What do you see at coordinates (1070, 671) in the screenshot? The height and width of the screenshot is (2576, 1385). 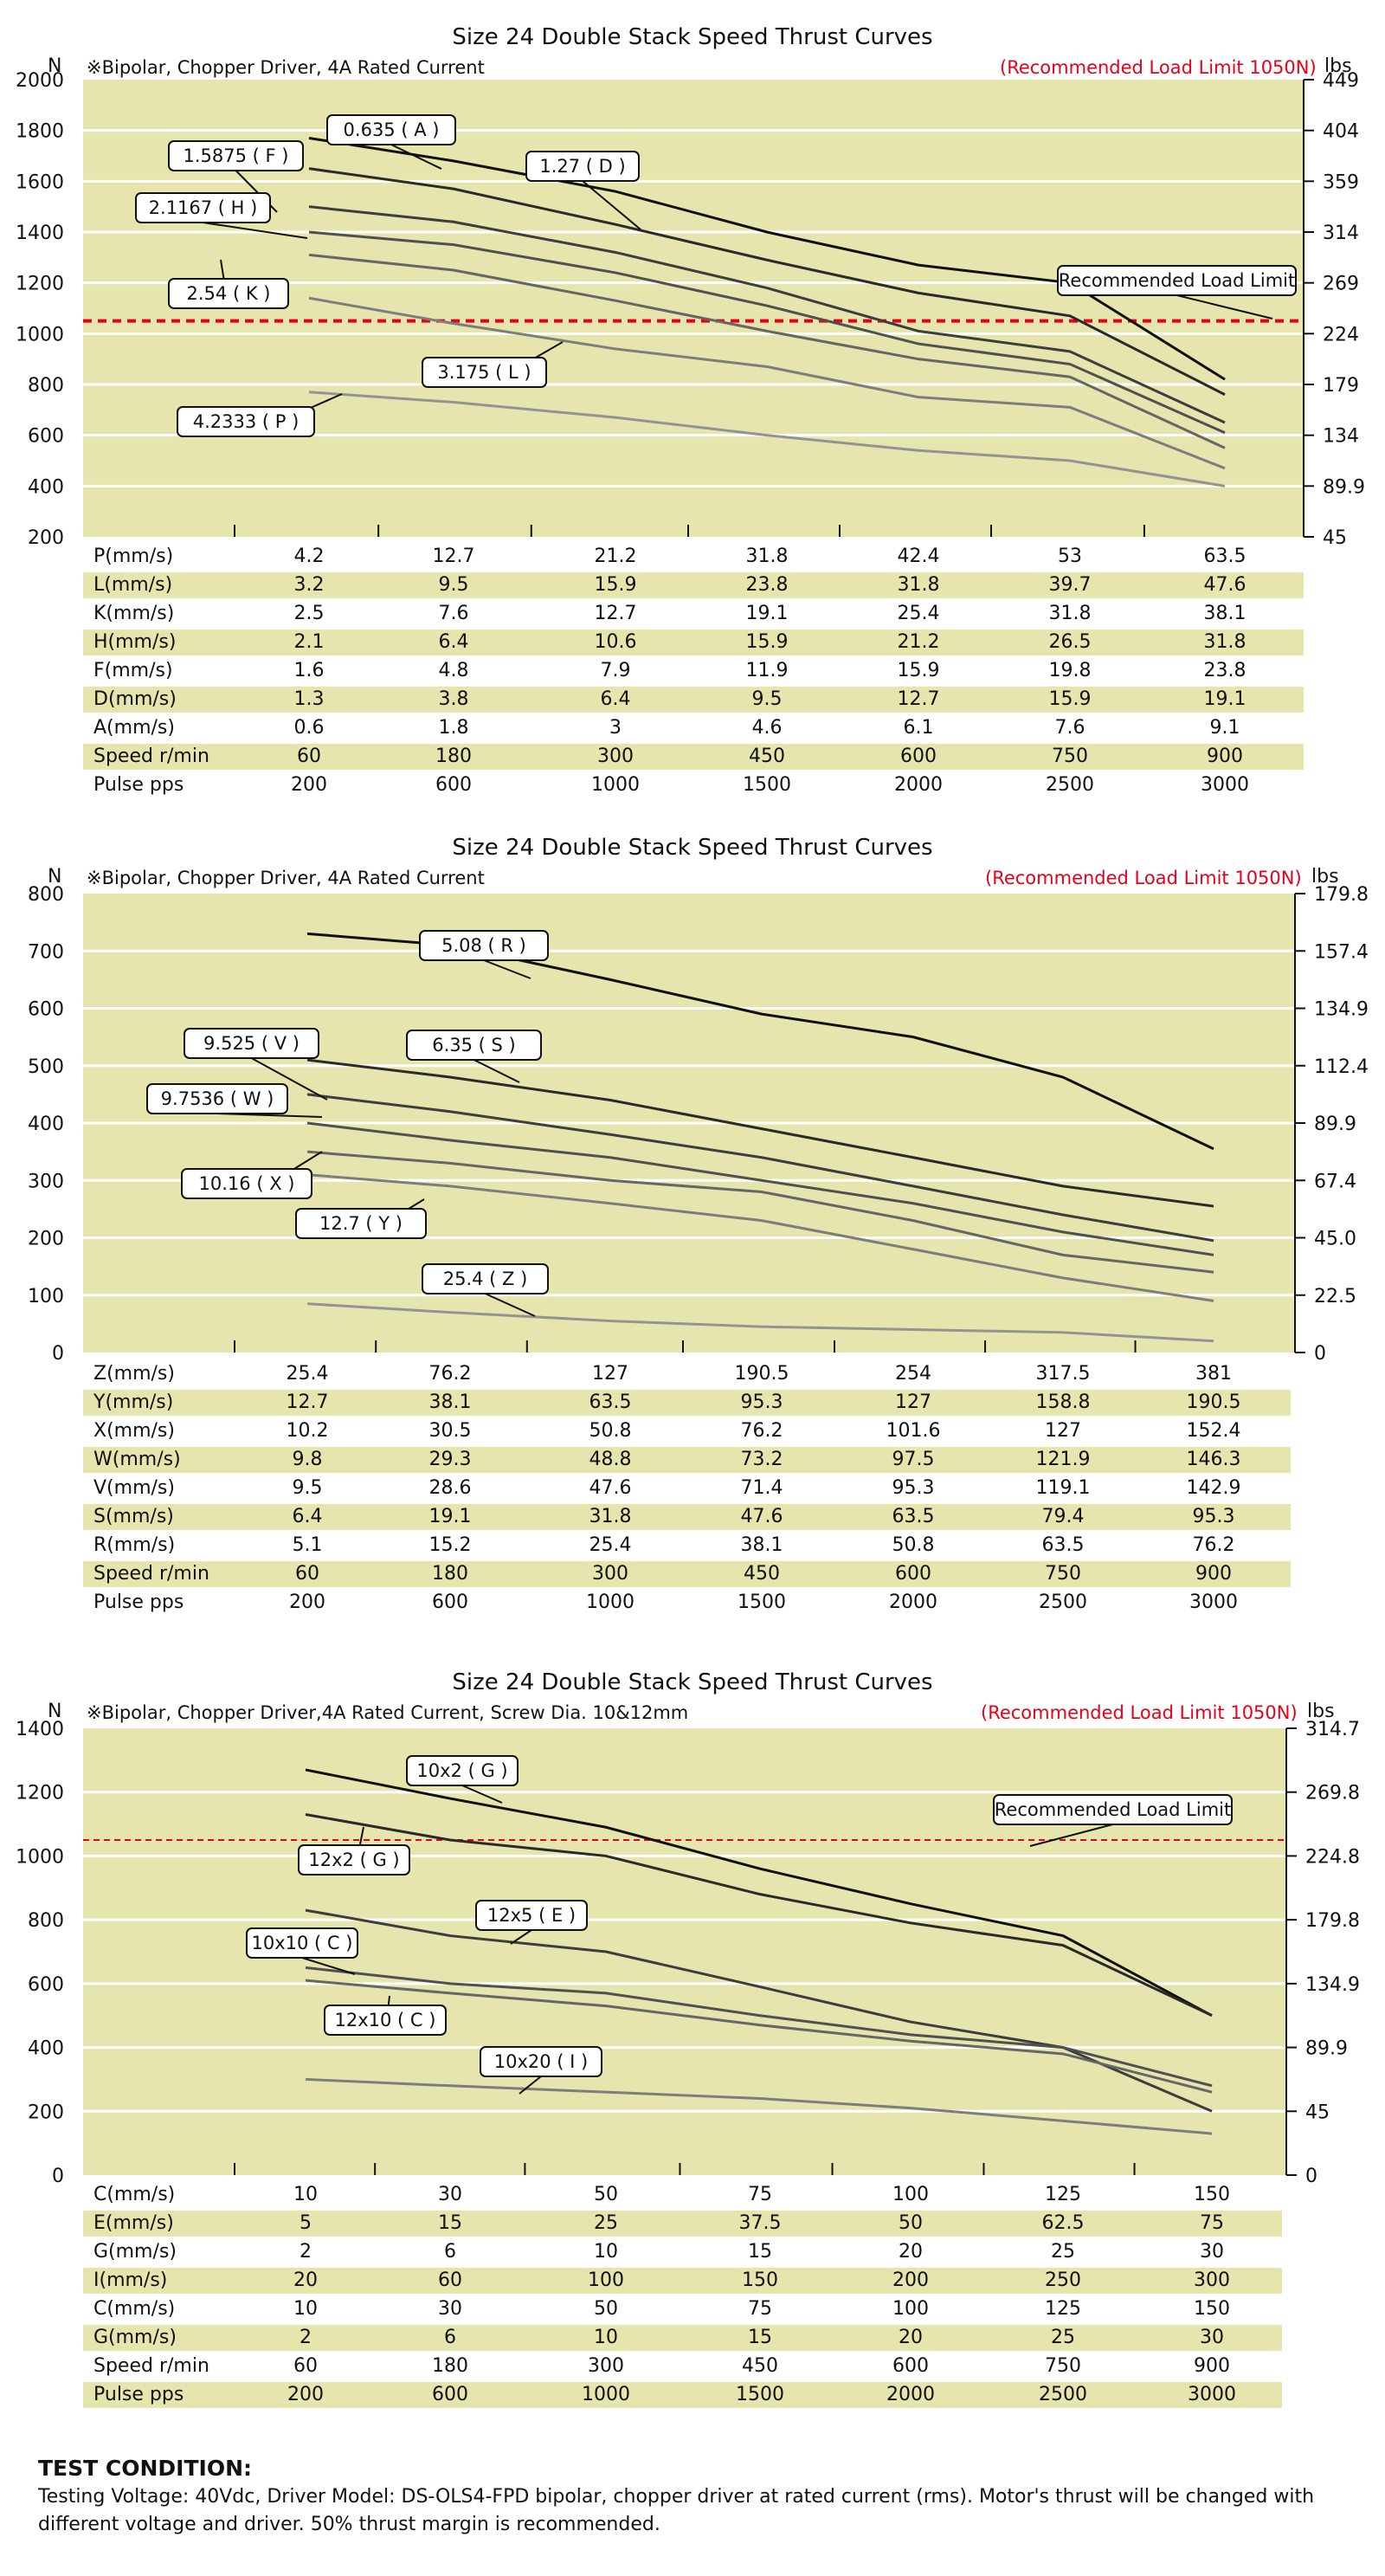 I see `table-cell: 19.8` at bounding box center [1070, 671].